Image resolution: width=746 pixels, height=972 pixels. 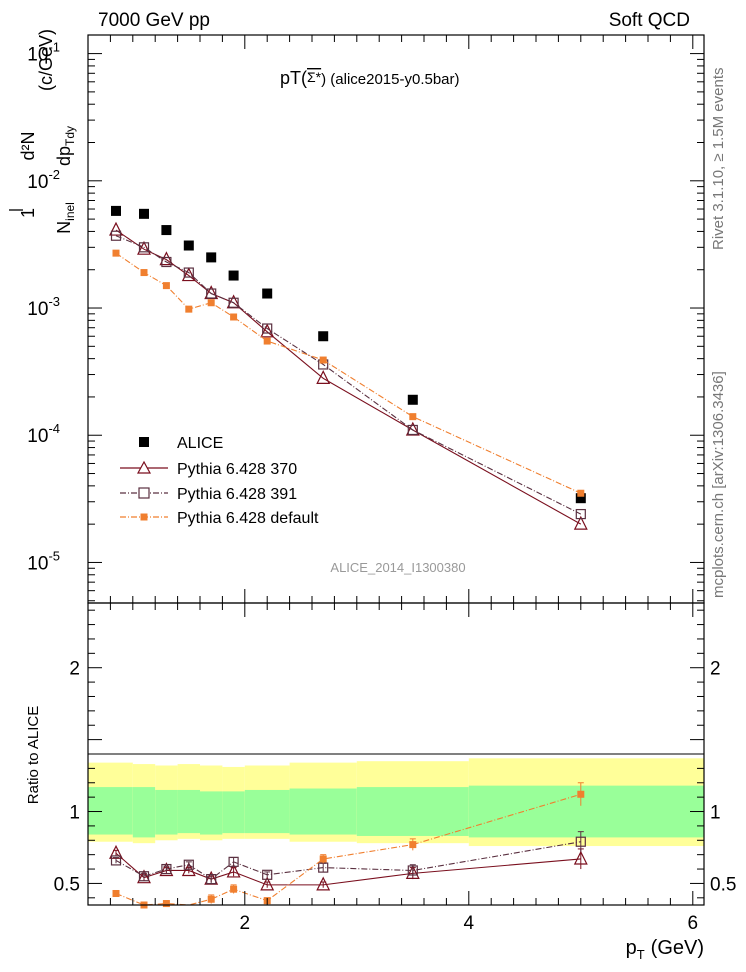 I want to click on ratio-bands, so click(x=396, y=802).